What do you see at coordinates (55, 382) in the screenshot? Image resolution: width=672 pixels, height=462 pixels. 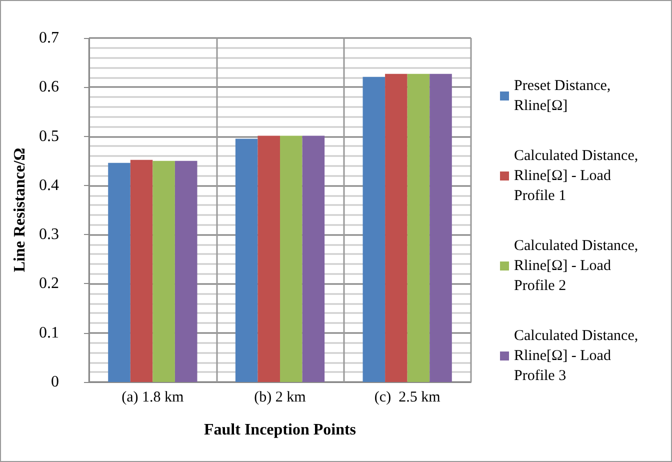 I see `y-tick-label: 0` at bounding box center [55, 382].